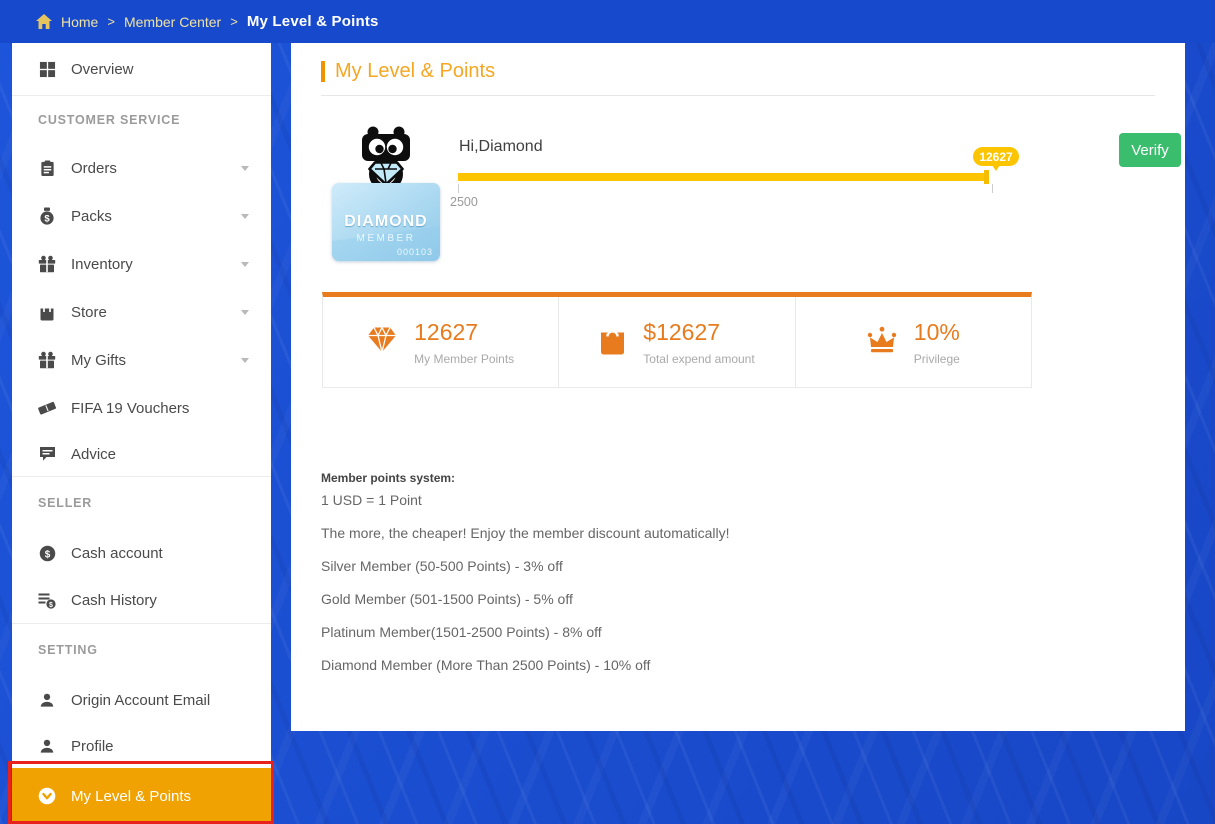 The image size is (1215, 824). I want to click on sidebar-item-origin-account-email: Origin Account Email, so click(141, 700).